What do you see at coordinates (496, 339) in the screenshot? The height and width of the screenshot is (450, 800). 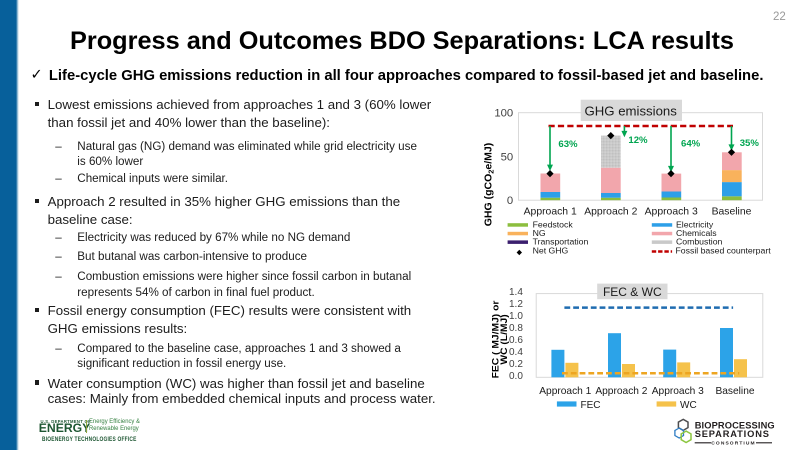 I see `svg-text: FEC ( MJ/MJ) or` at bounding box center [496, 339].